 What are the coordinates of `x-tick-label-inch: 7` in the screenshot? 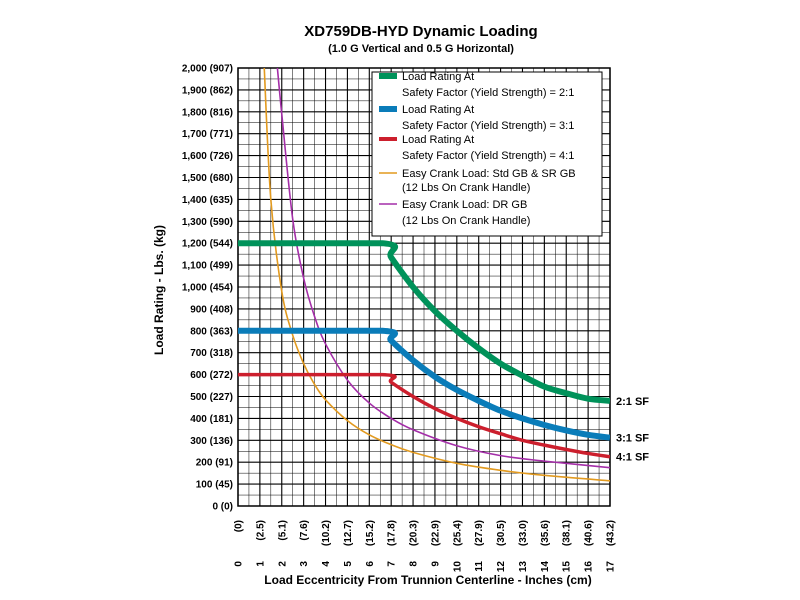 It's located at (392, 564).